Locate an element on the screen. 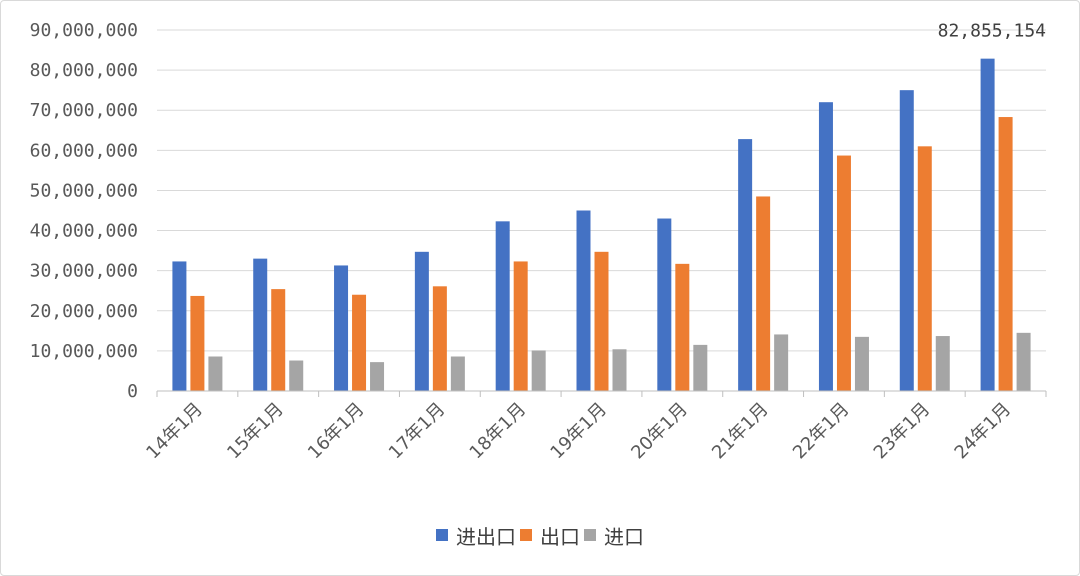 The height and width of the screenshot is (576, 1080). x-tick-label: 20年1月 is located at coordinates (659, 431).